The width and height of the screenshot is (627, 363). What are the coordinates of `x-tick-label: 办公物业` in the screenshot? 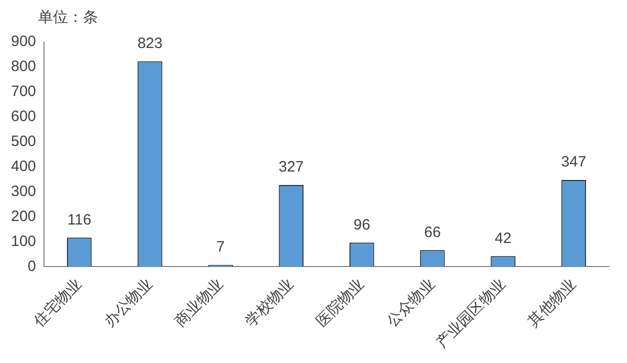 It's located at (128, 303).